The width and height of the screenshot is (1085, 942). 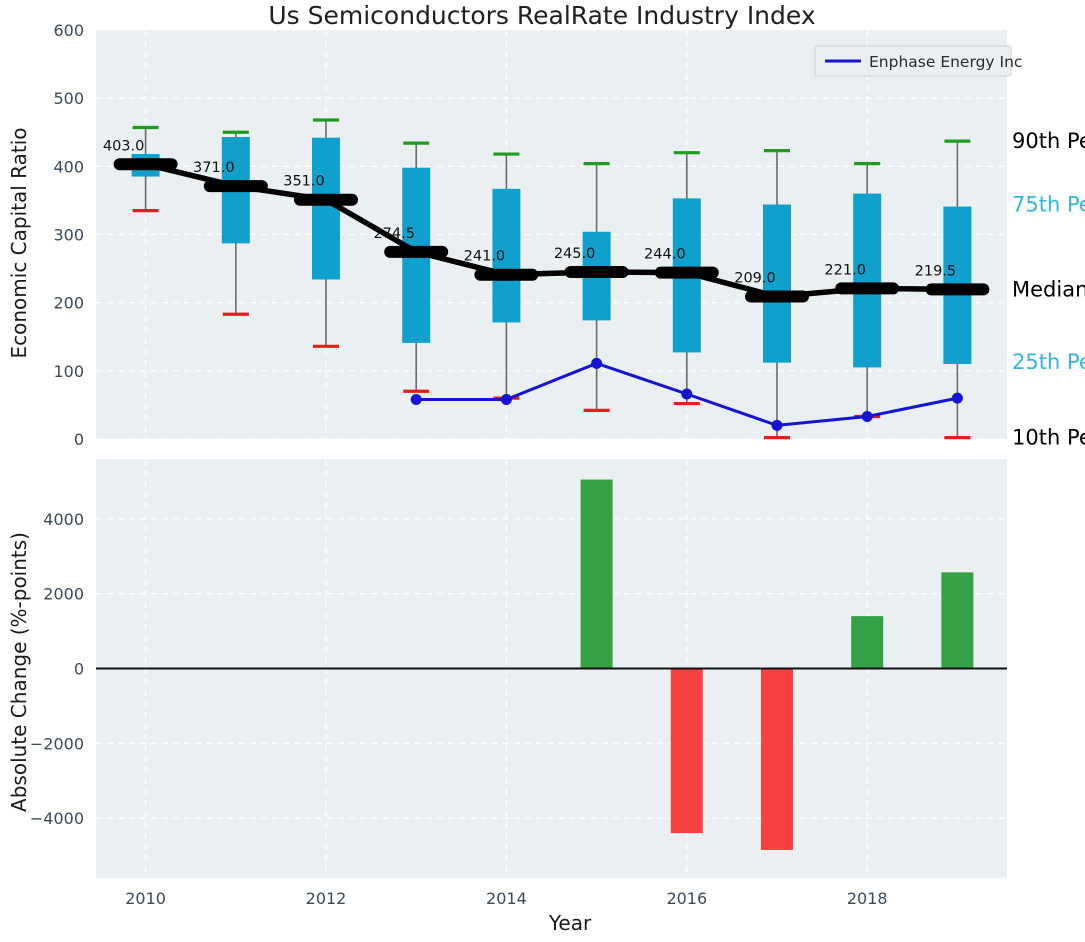 What do you see at coordinates (686, 751) in the screenshot?
I see `change-bar-2016` at bounding box center [686, 751].